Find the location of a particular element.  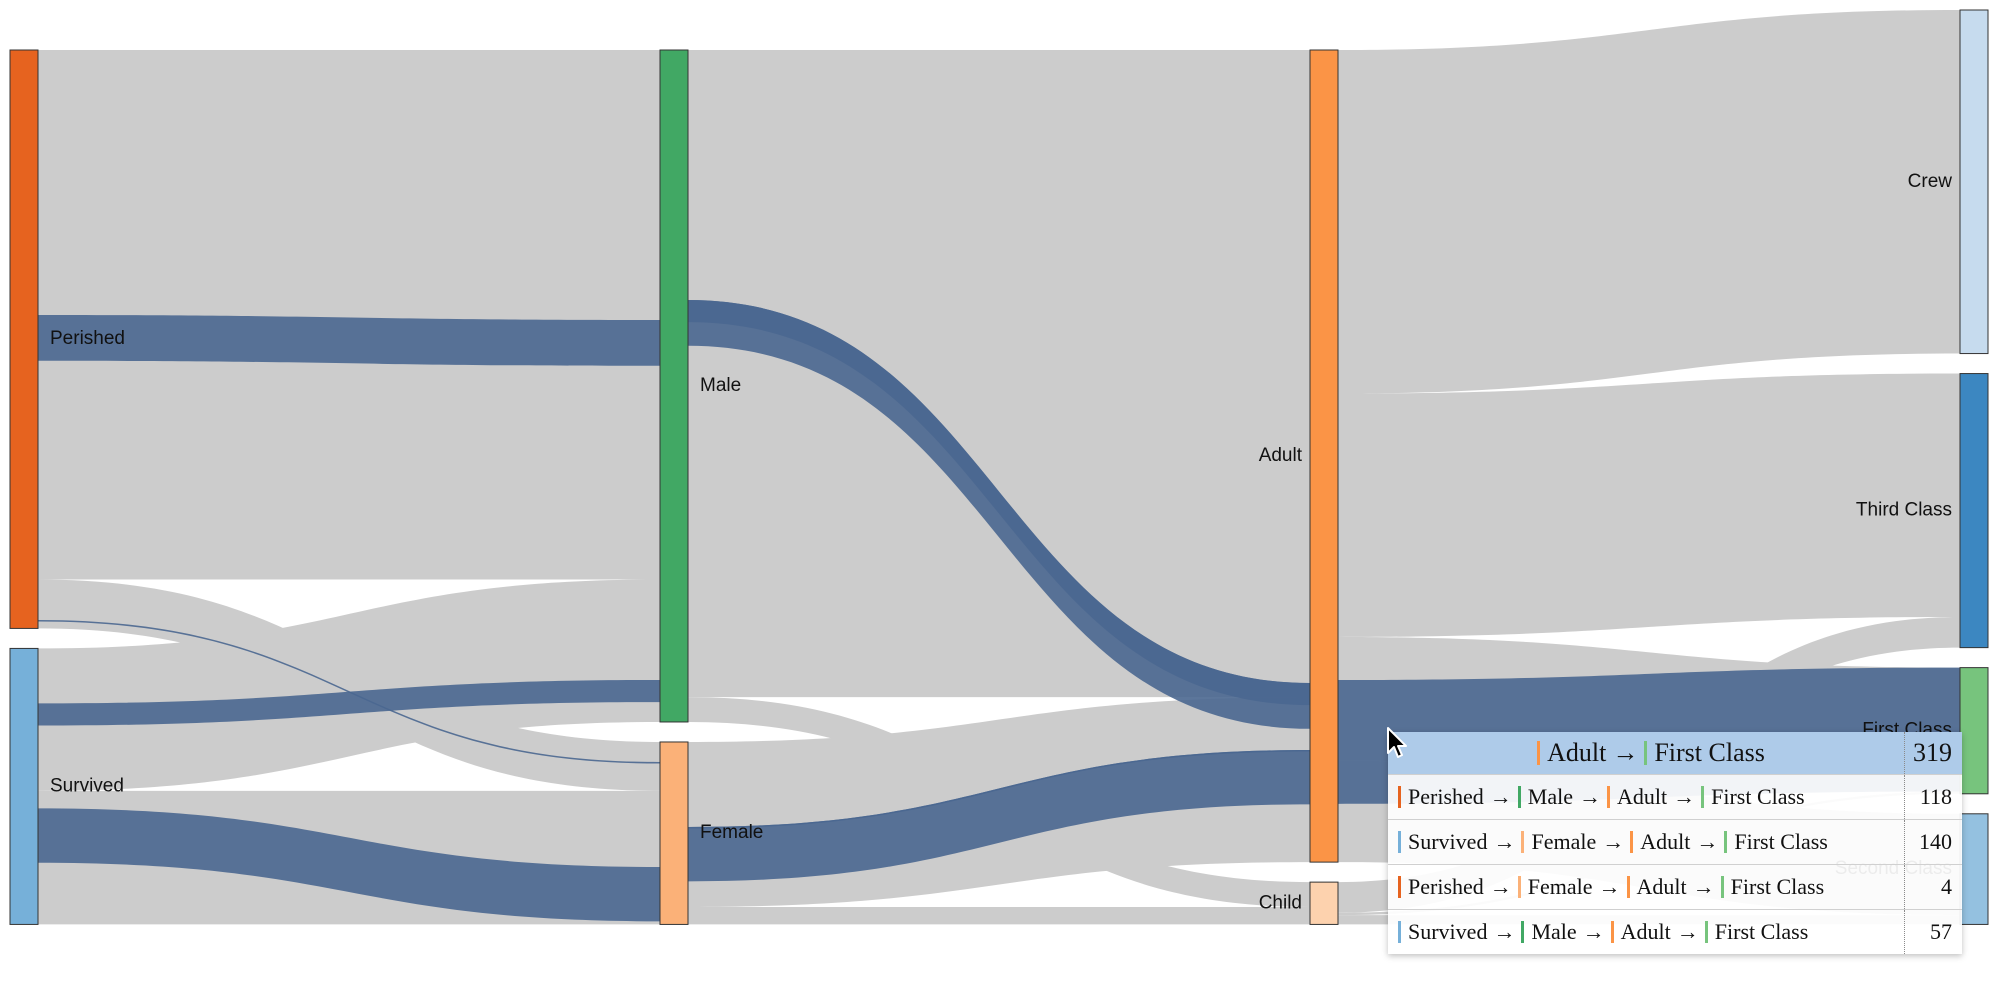

tooltip-header: Adult → First Class 319 is located at coordinates (1675, 753).